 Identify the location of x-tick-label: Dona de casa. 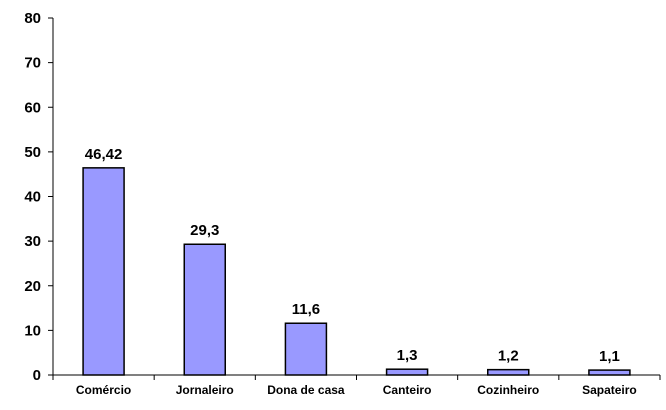
(306, 390).